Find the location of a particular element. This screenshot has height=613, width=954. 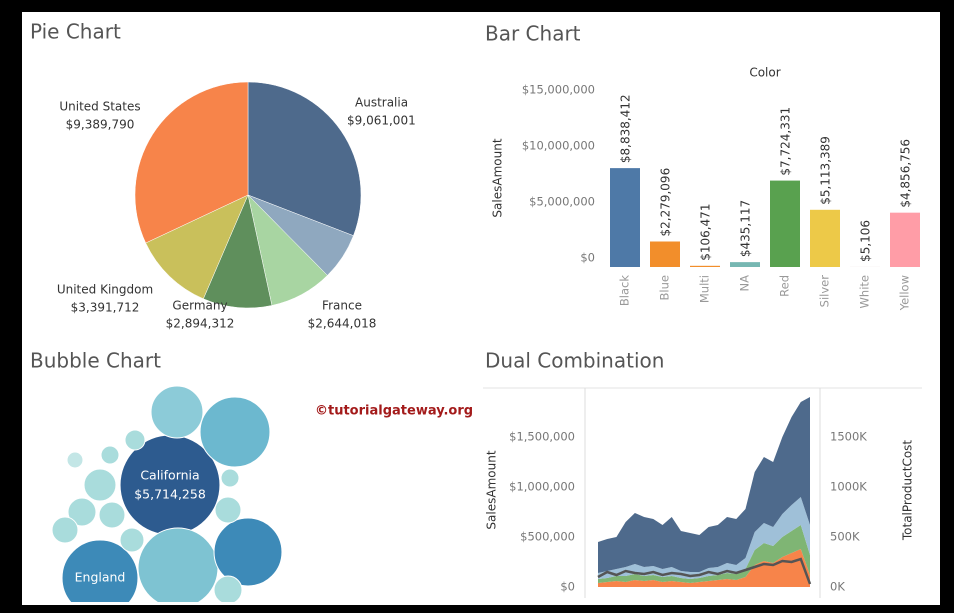

dual-ylabel: SalesAmount is located at coordinates (492, 489).